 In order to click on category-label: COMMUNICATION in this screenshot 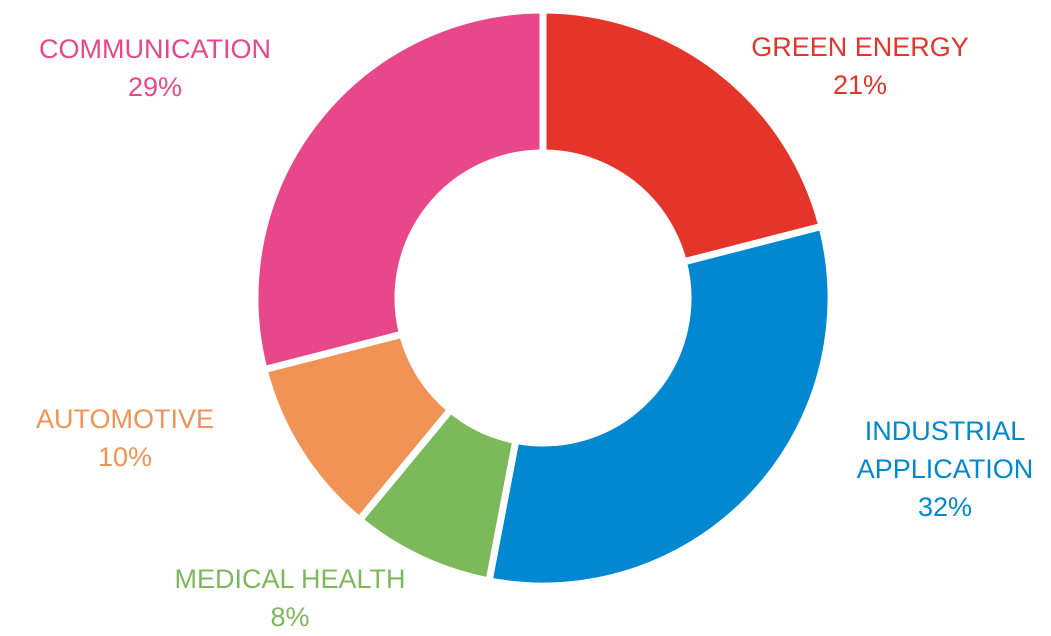, I will do `click(155, 49)`.